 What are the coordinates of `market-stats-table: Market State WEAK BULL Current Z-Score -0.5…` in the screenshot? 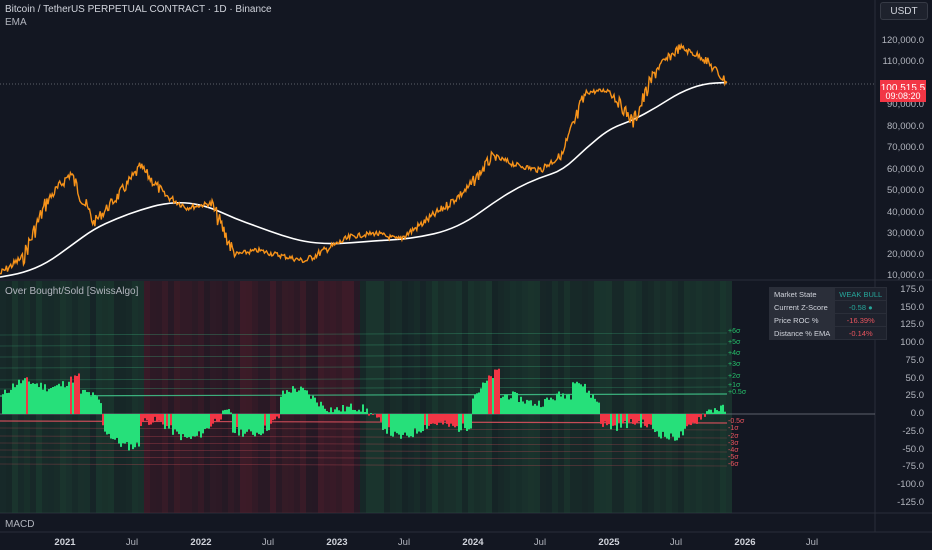 It's located at (828, 313).